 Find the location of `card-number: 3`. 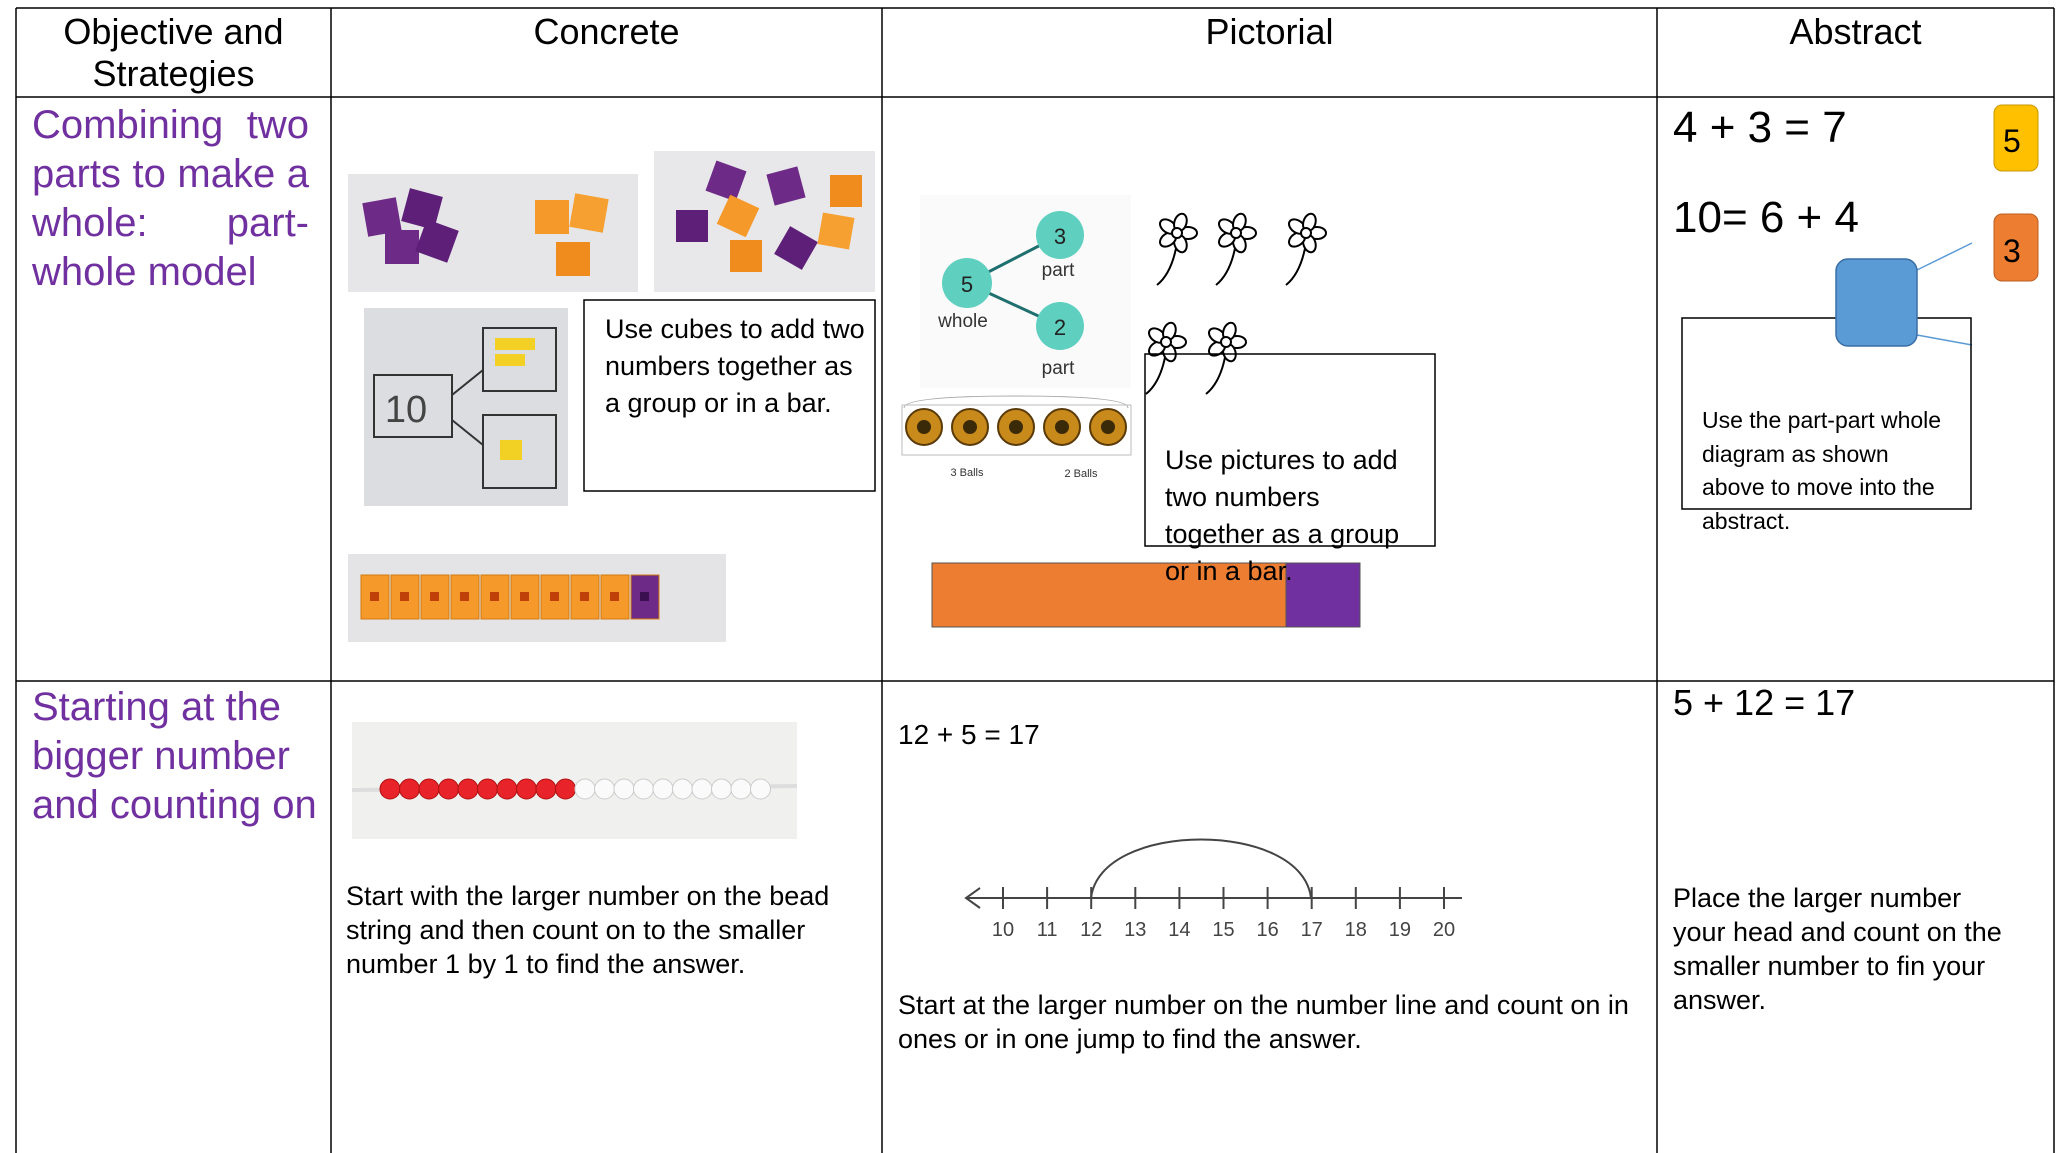

card-number: 3 is located at coordinates (2012, 251).